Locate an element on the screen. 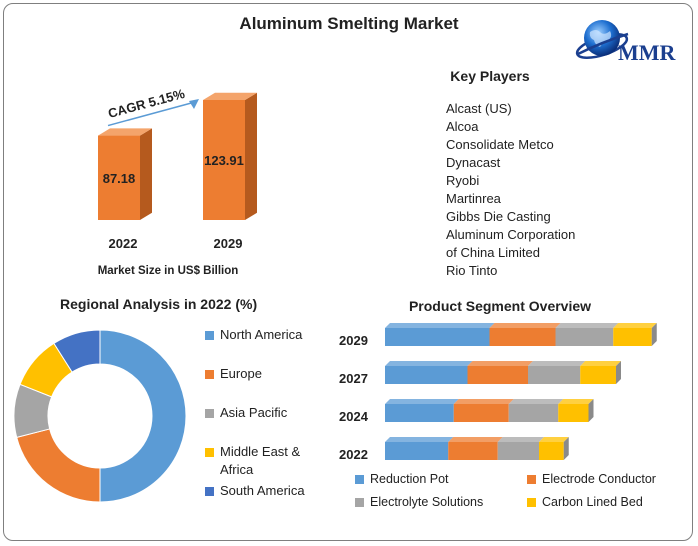  logo-text: MMR is located at coordinates (647, 52).